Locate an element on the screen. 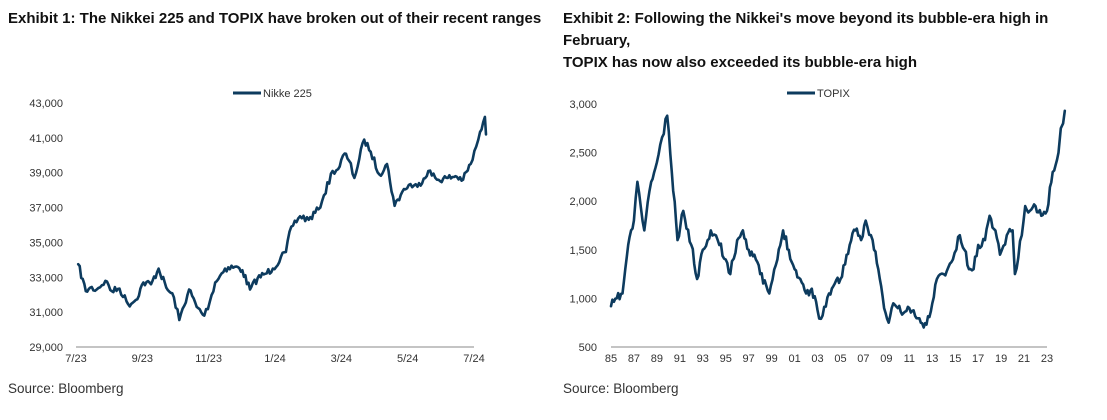  x-tick-label: 21 is located at coordinates (1024, 359).